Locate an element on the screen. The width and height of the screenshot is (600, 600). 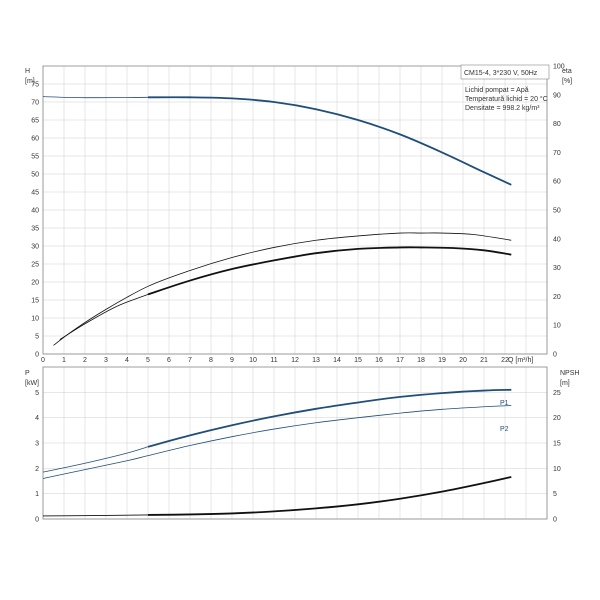
y-left-tick-label: 2 is located at coordinates (37, 469).